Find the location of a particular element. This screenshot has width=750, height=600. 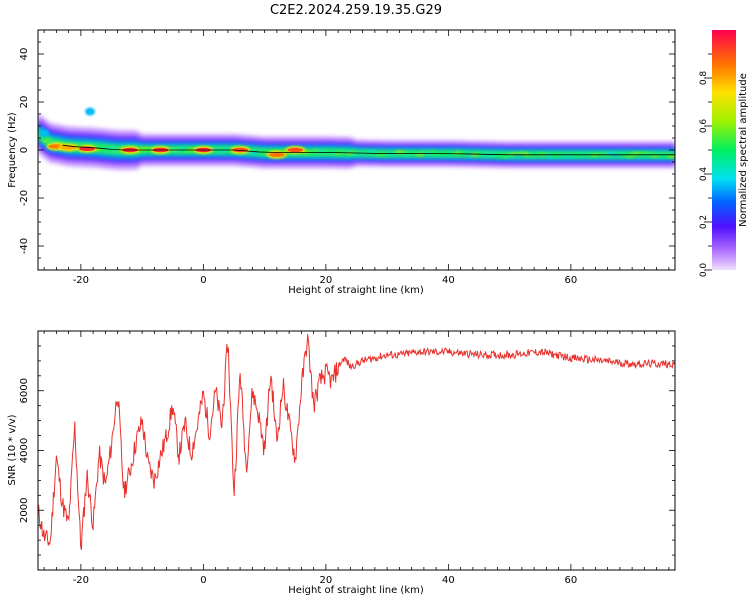

colorbar-ticks: 0.0 0.2 0.4 0.6 0.8 is located at coordinates (705, 165).